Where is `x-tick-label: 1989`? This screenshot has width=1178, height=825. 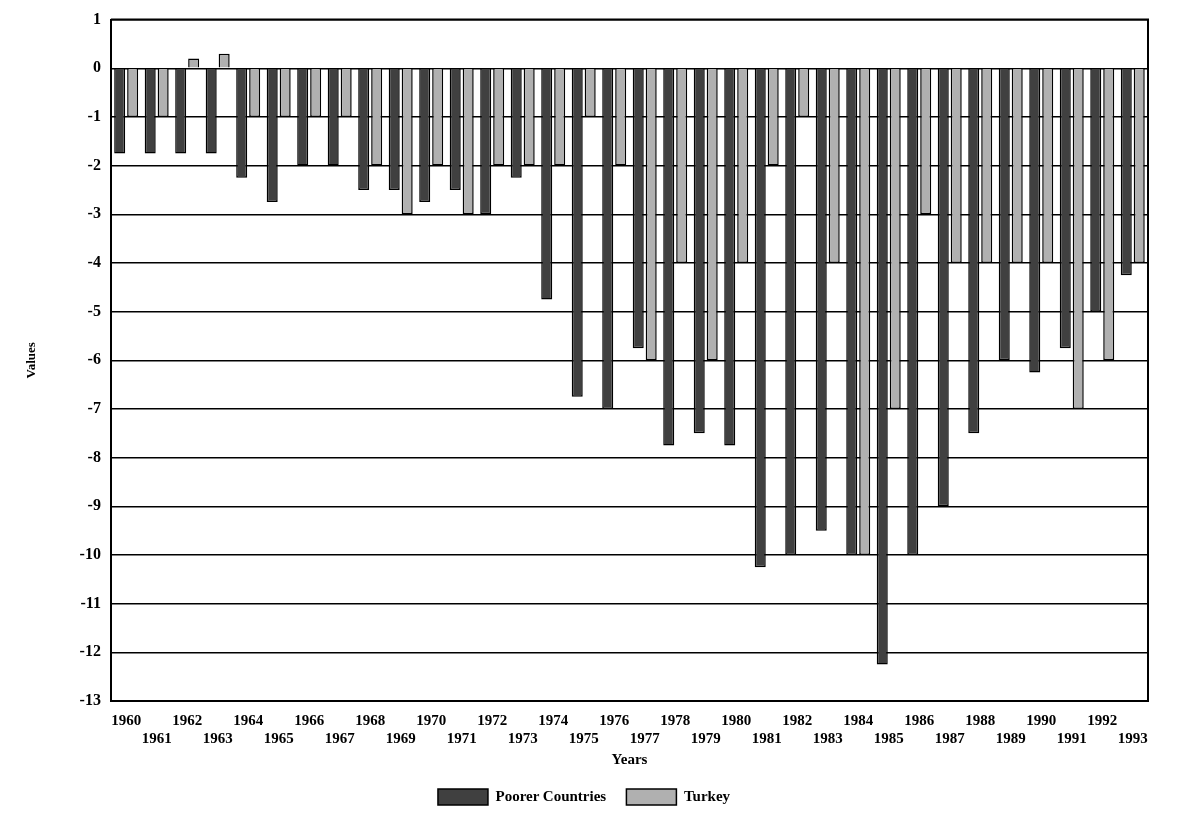
x-tick-label: 1989 is located at coordinates (1010, 737).